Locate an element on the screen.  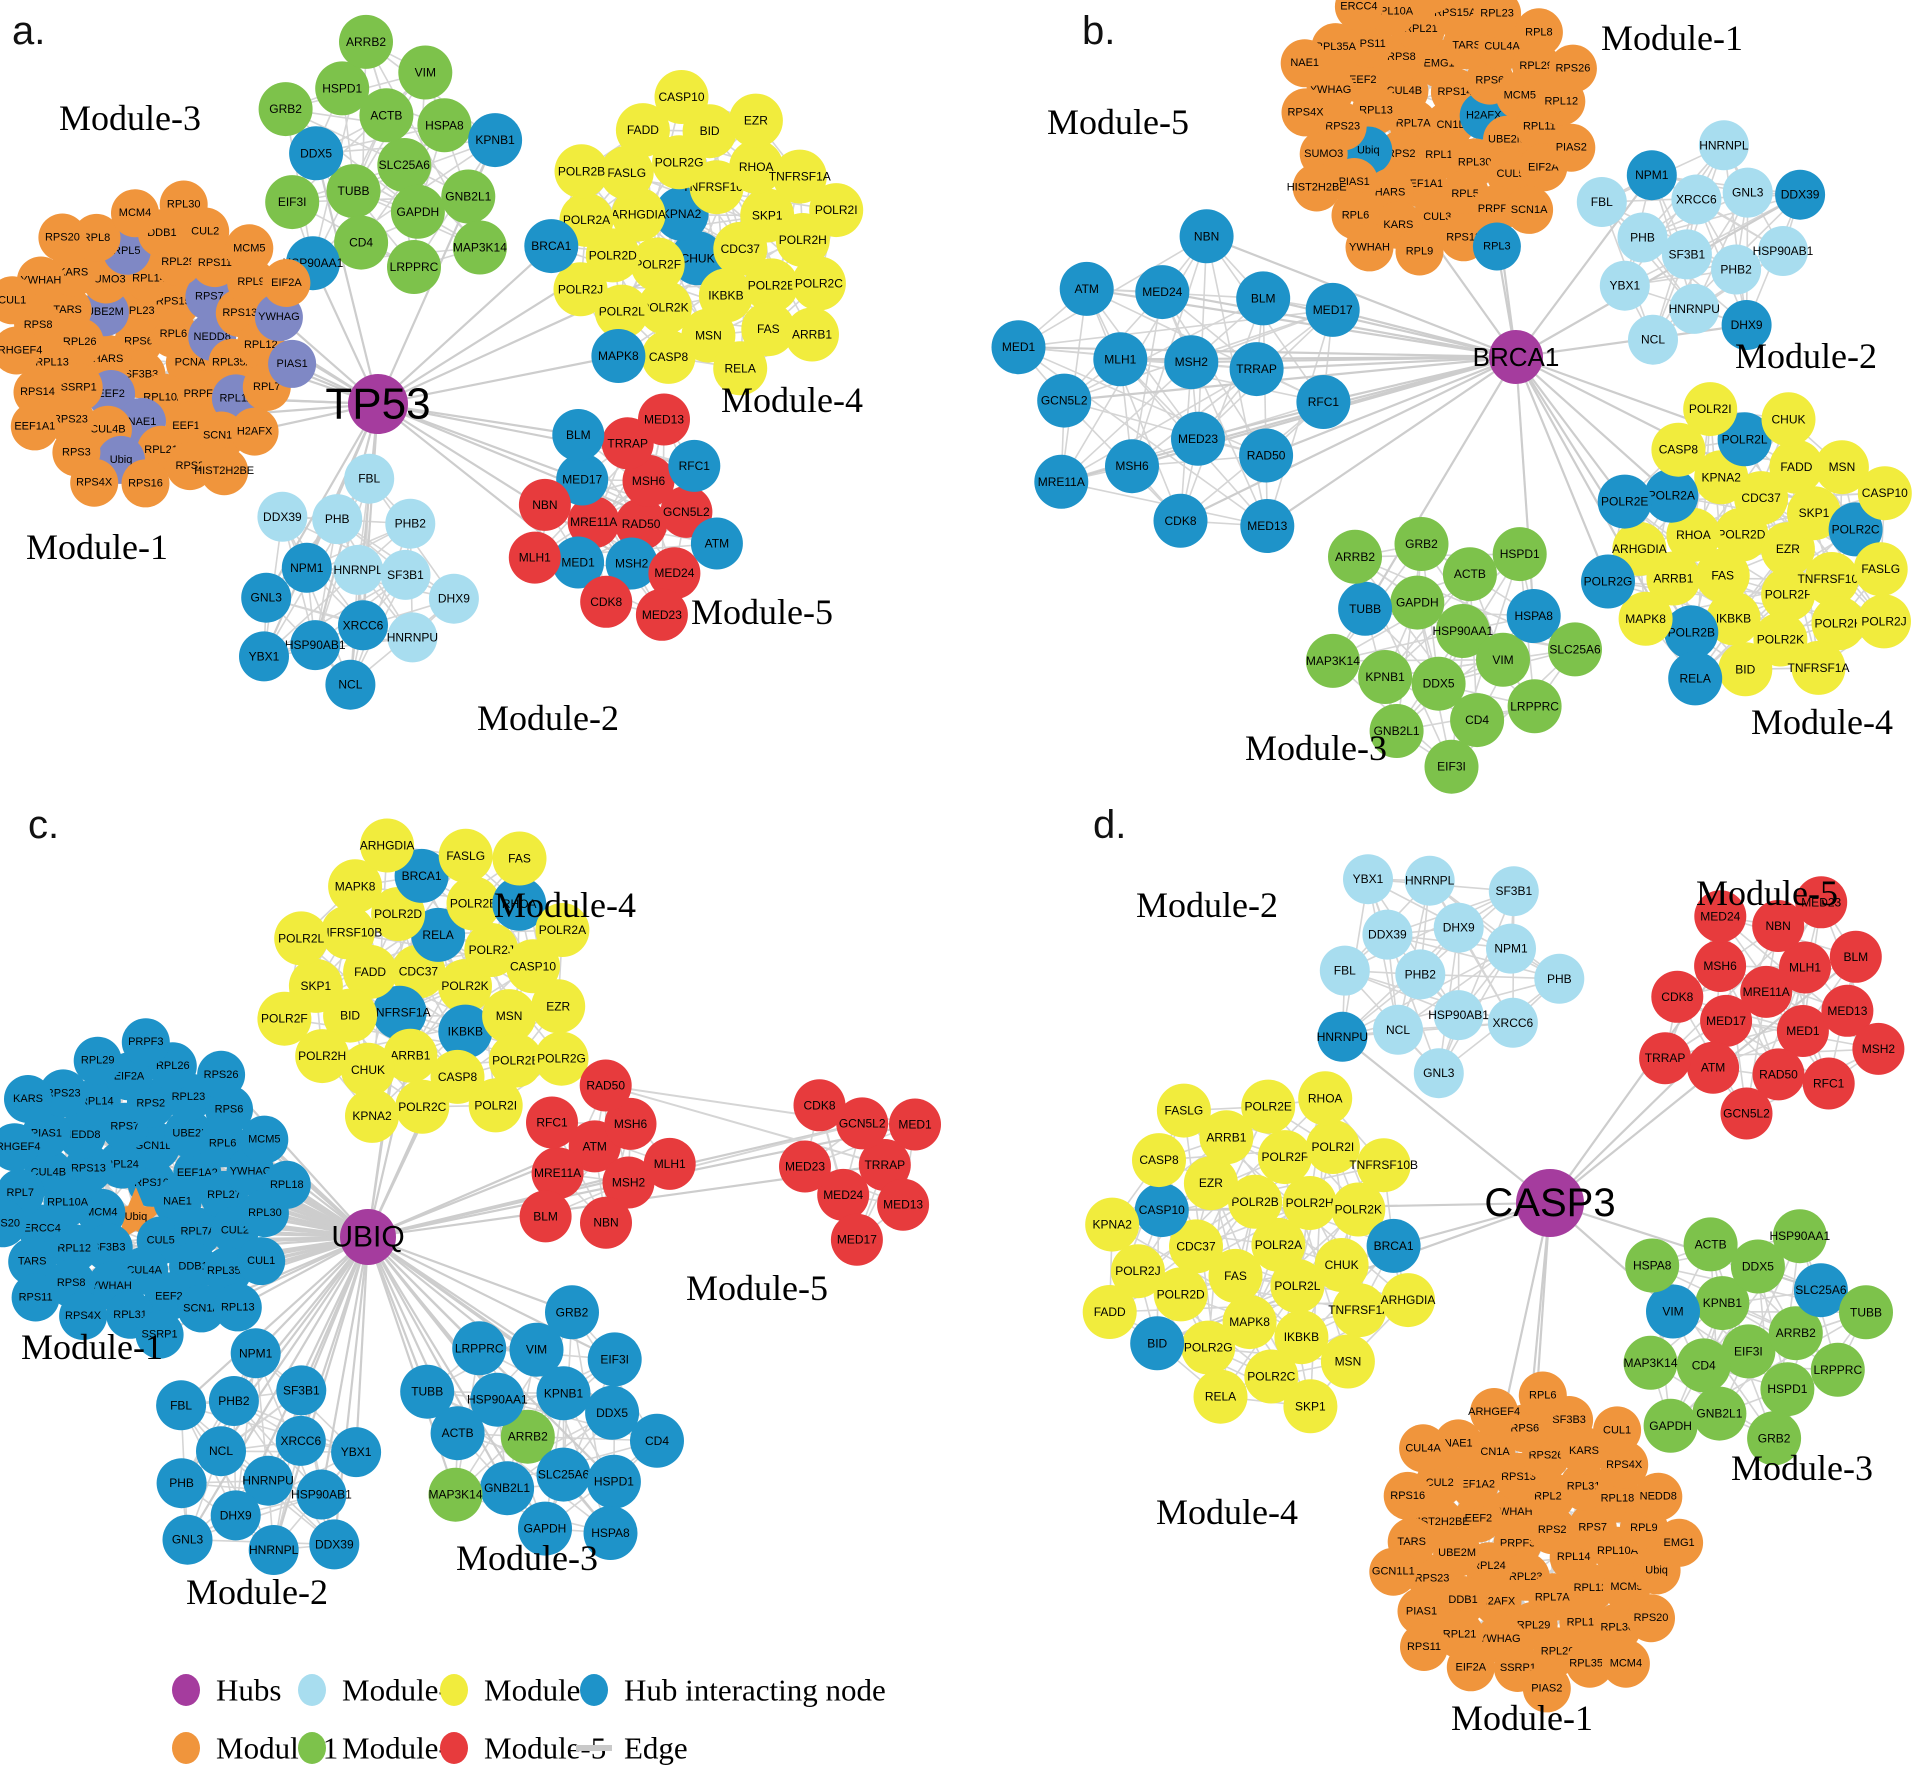
node-RPL23: RPL23 is located at coordinates (1497, 19).